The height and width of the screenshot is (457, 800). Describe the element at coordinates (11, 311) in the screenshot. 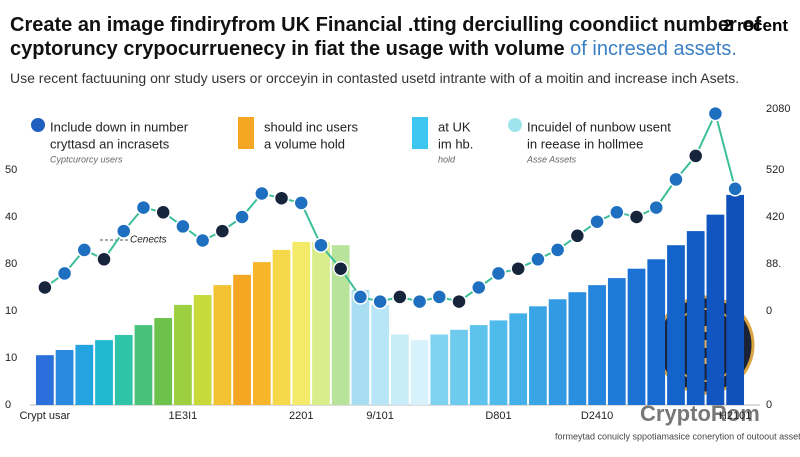

I see `y-tick-label: 10` at that location.